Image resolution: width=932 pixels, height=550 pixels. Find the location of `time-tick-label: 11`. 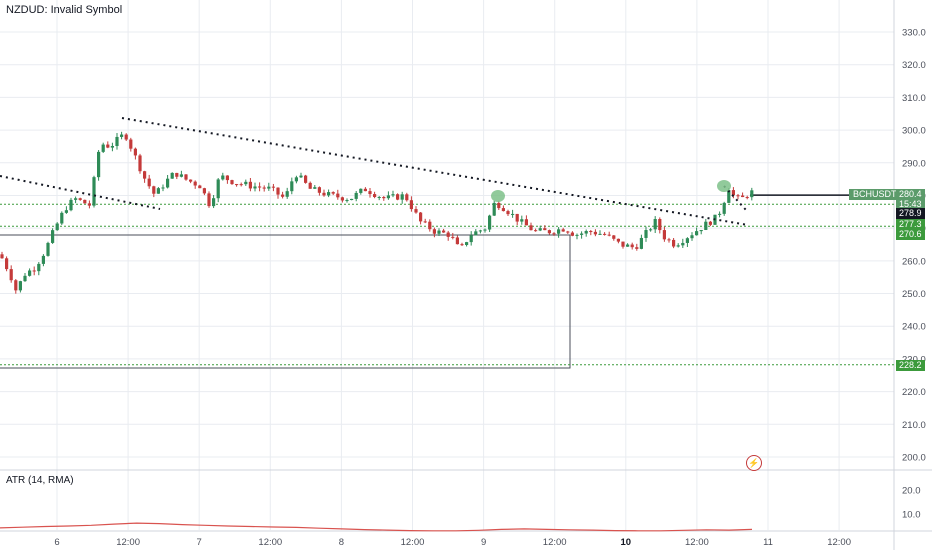

time-tick-label: 11 is located at coordinates (768, 542).